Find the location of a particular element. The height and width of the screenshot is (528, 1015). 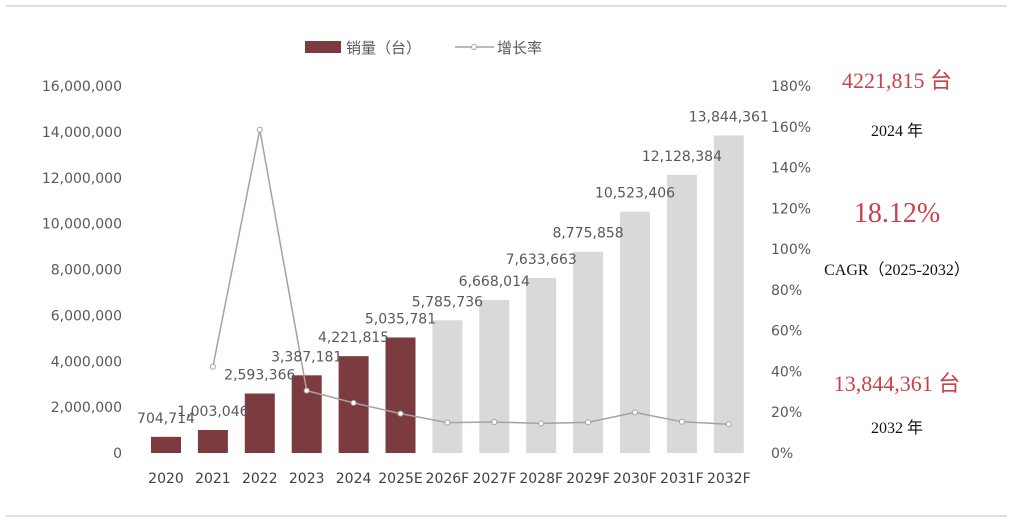

left-tick-label: 16,000,000 is located at coordinates (82, 87).